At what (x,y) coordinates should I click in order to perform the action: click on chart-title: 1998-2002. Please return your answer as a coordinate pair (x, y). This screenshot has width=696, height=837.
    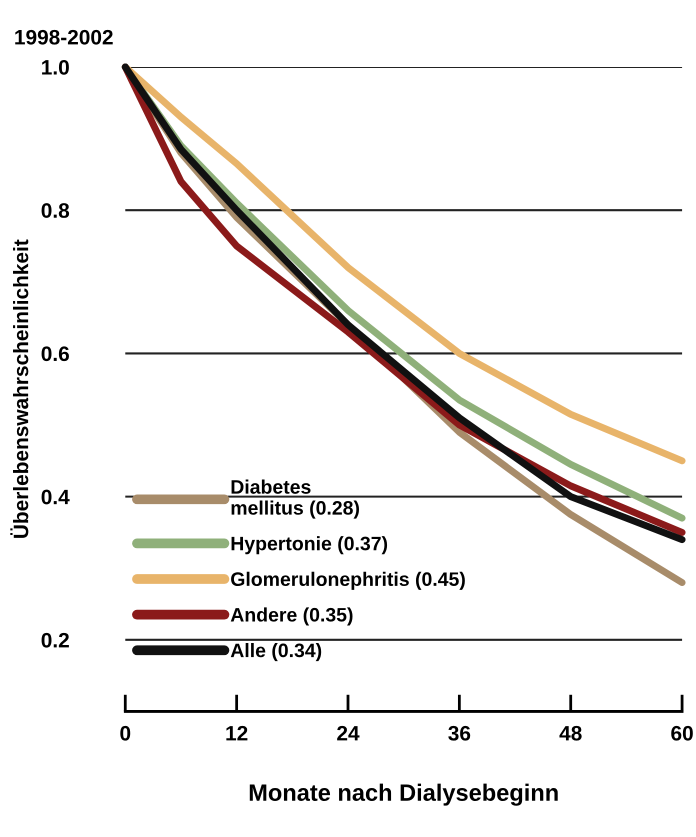
    Looking at the image, I should click on (64, 37).